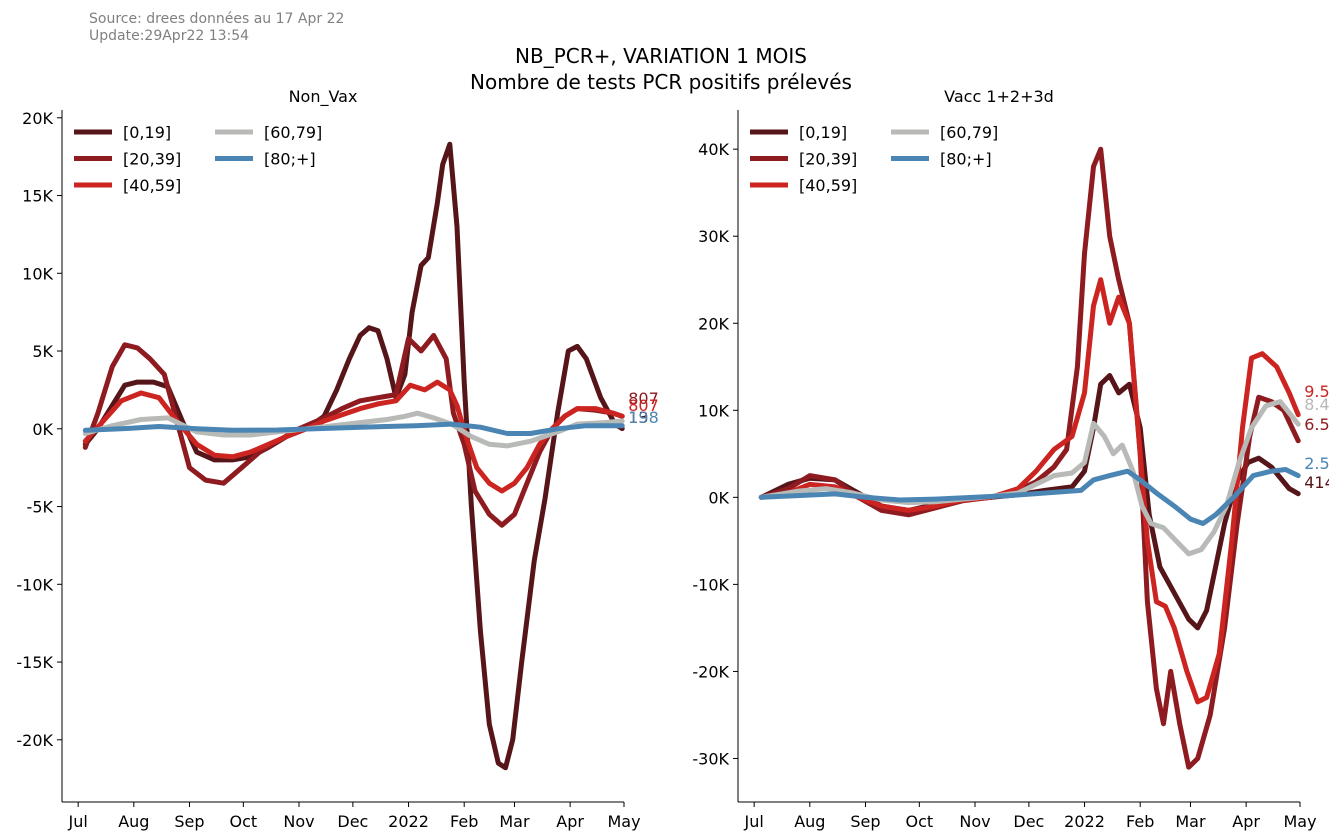 This screenshot has width=1329, height=840. Describe the element at coordinates (1316, 482) in the screenshot. I see `end-value-label: 414` at that location.